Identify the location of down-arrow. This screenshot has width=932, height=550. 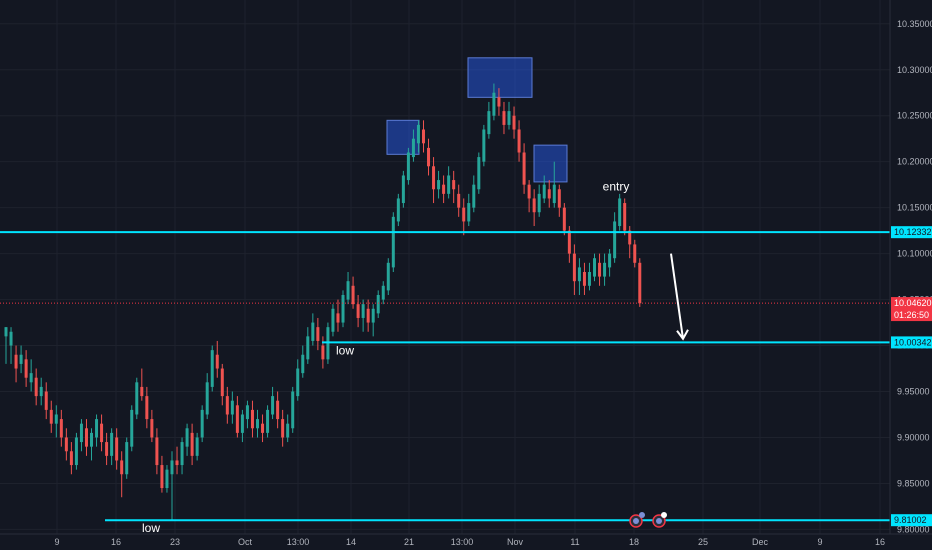
(679, 297).